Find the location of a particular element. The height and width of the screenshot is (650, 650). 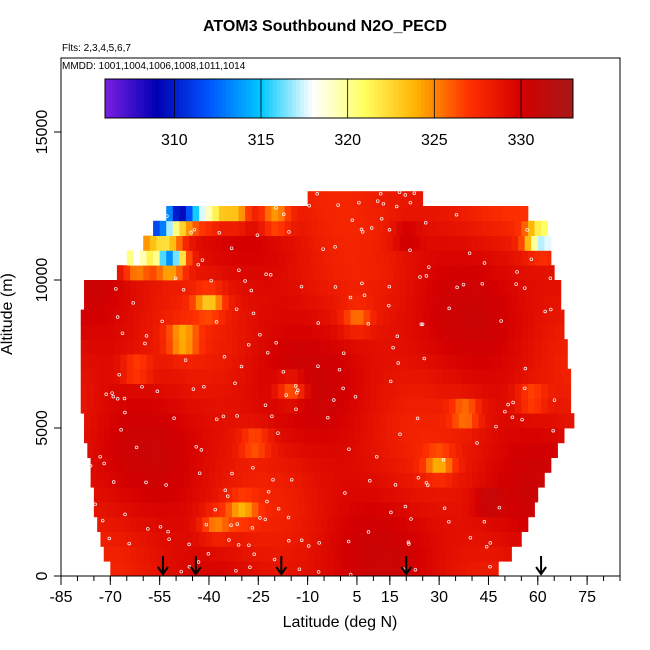

colorbar: 310 315 320 325 330 is located at coordinates (339, 113).